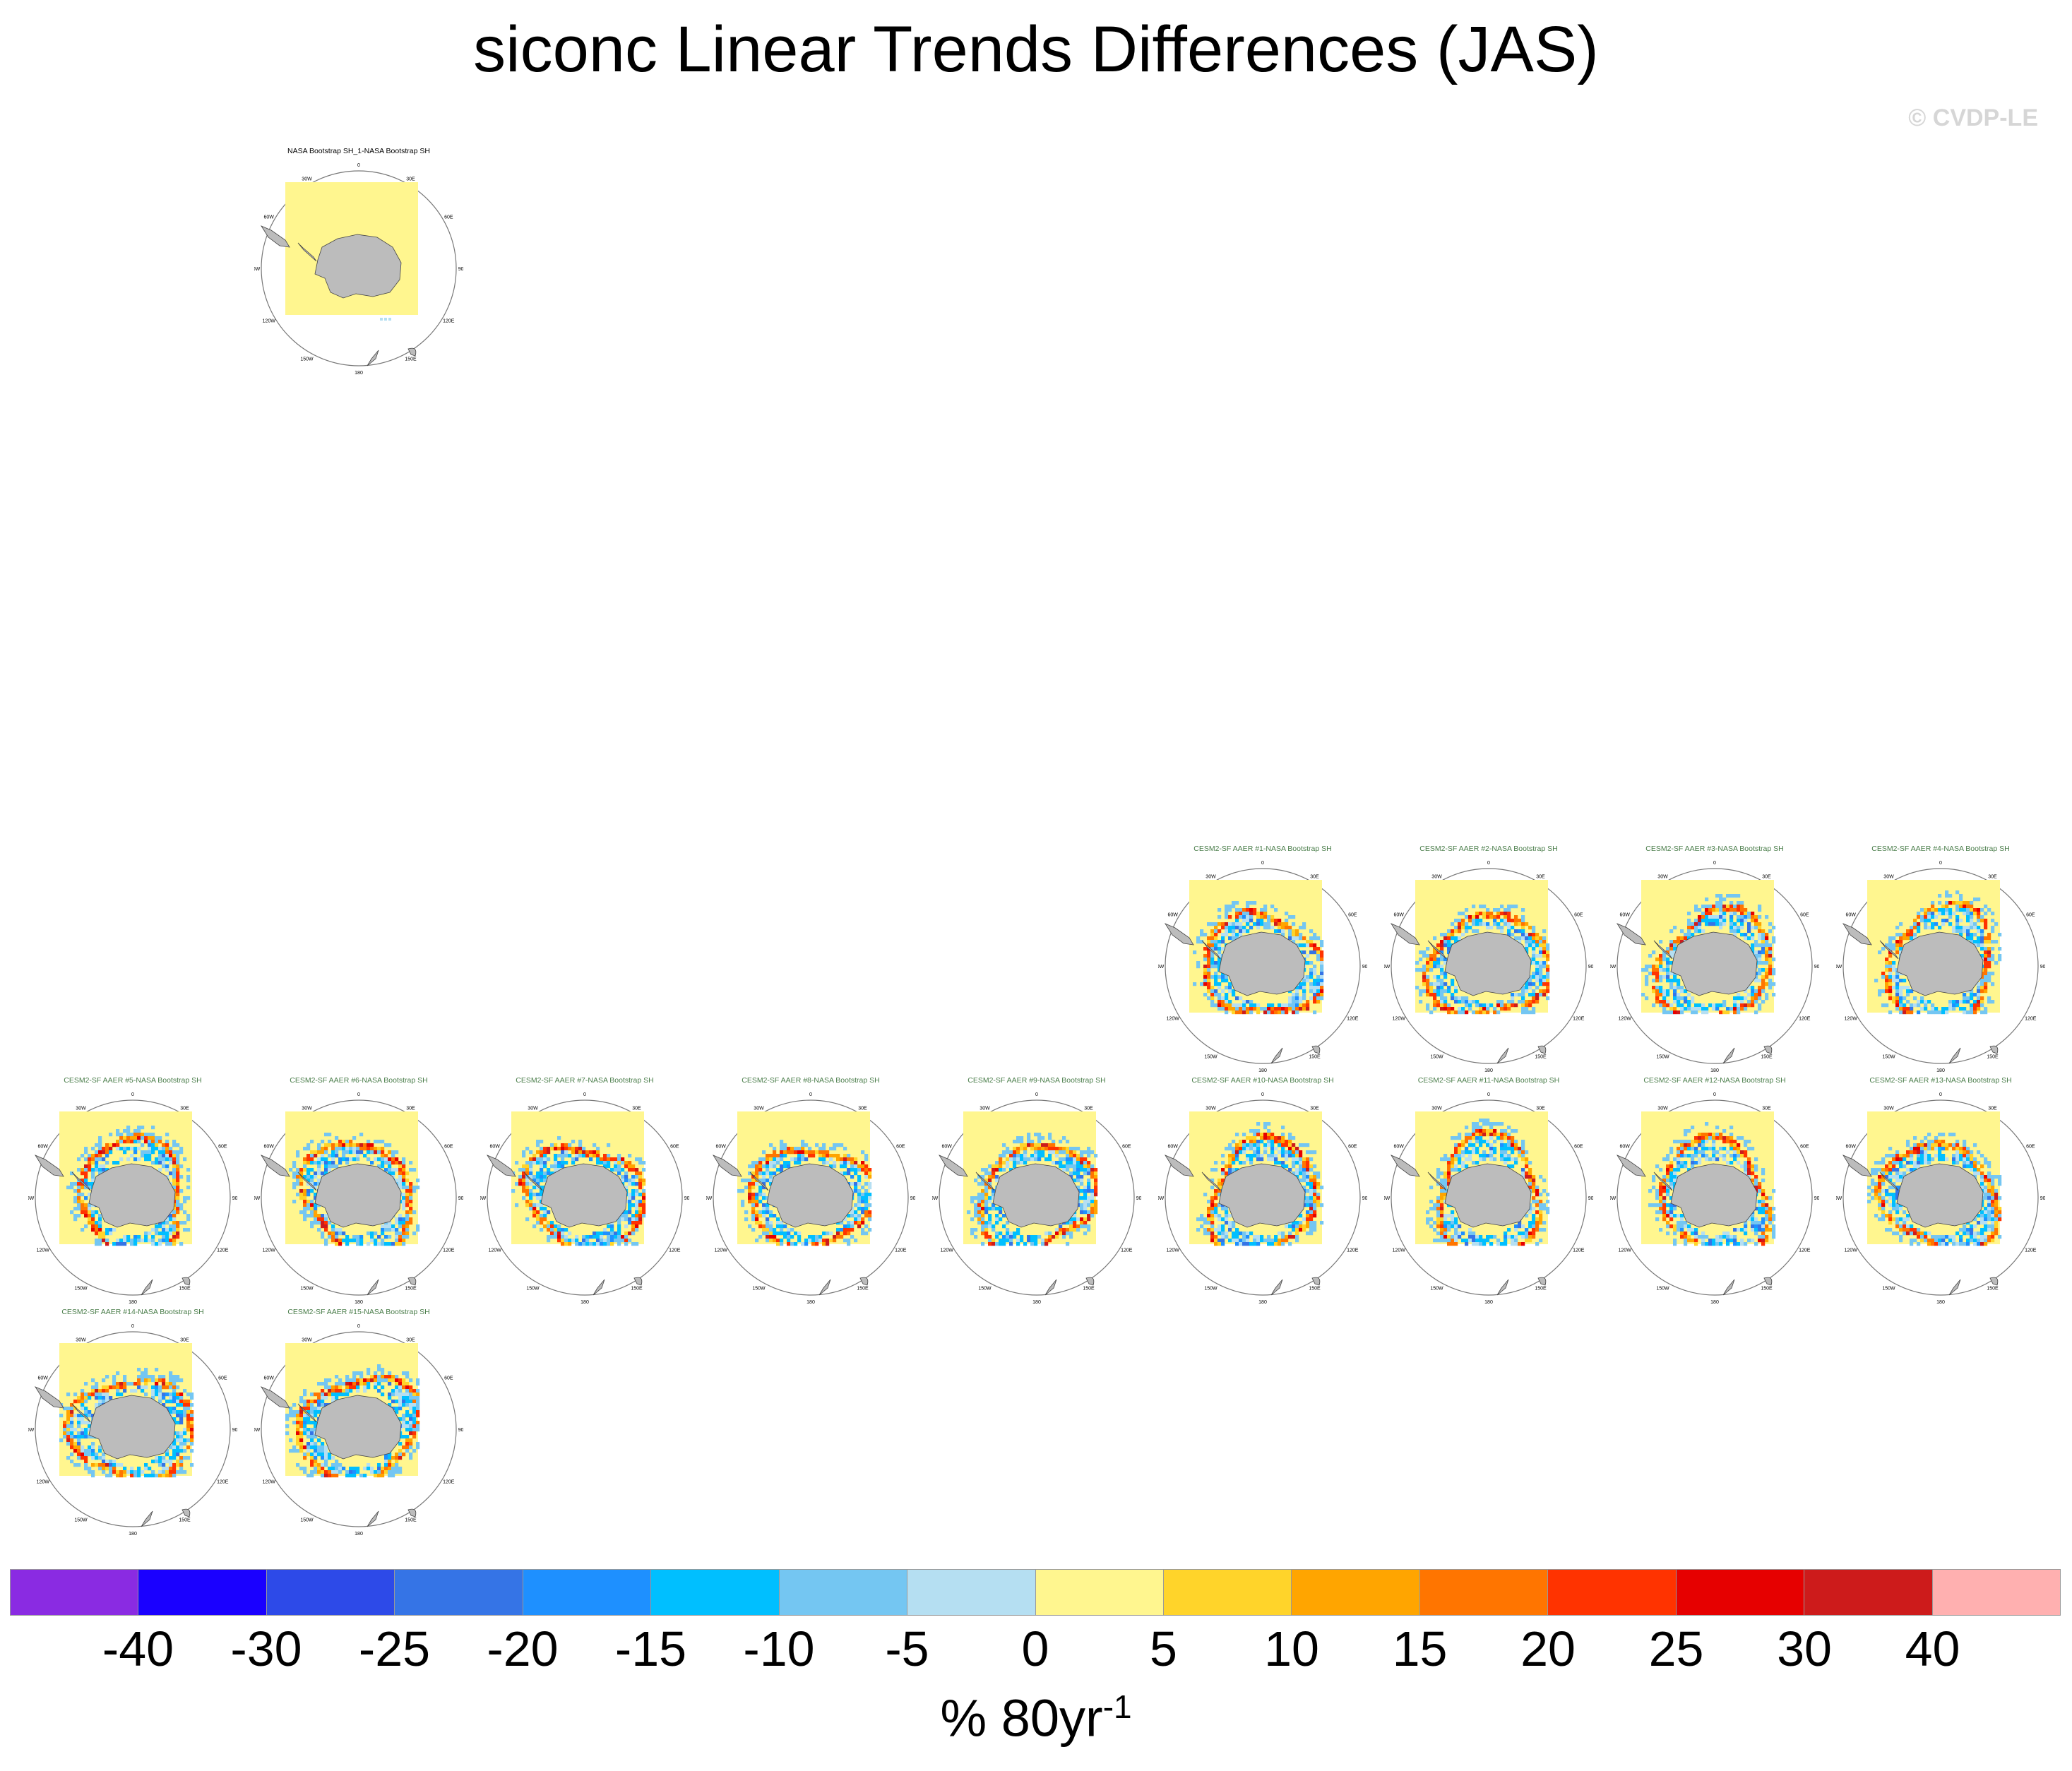  I want to click on panel-title: CESM2-SF AAER #6-NASA Bootstrap SH, so click(359, 1080).